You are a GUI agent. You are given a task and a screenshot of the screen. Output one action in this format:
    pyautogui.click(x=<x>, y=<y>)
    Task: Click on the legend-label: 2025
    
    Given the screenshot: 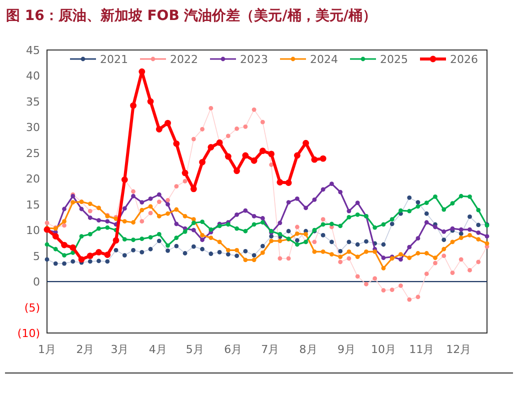 What is the action you would take?
    pyautogui.click(x=394, y=59)
    